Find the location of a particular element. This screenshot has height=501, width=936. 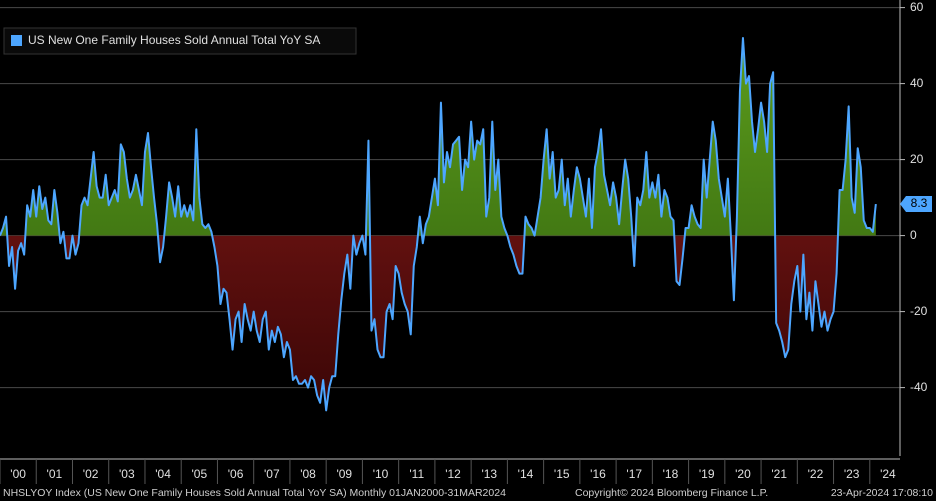

footer-copyright: Copyright© 2024 Bloomberg Finance L.P. is located at coordinates (671, 493).